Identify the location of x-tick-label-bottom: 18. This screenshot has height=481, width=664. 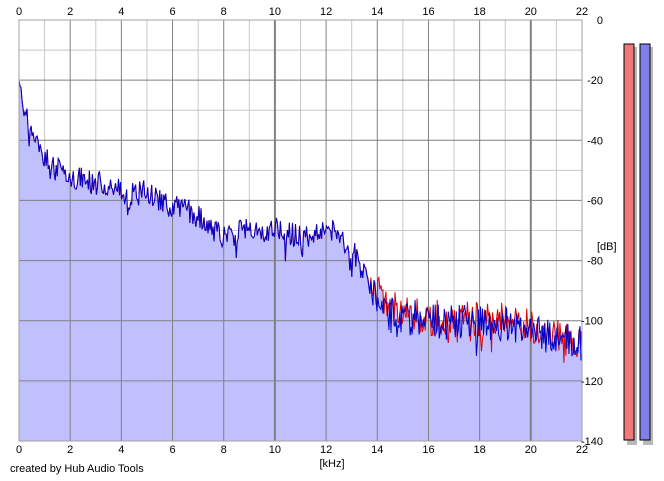
(480, 450).